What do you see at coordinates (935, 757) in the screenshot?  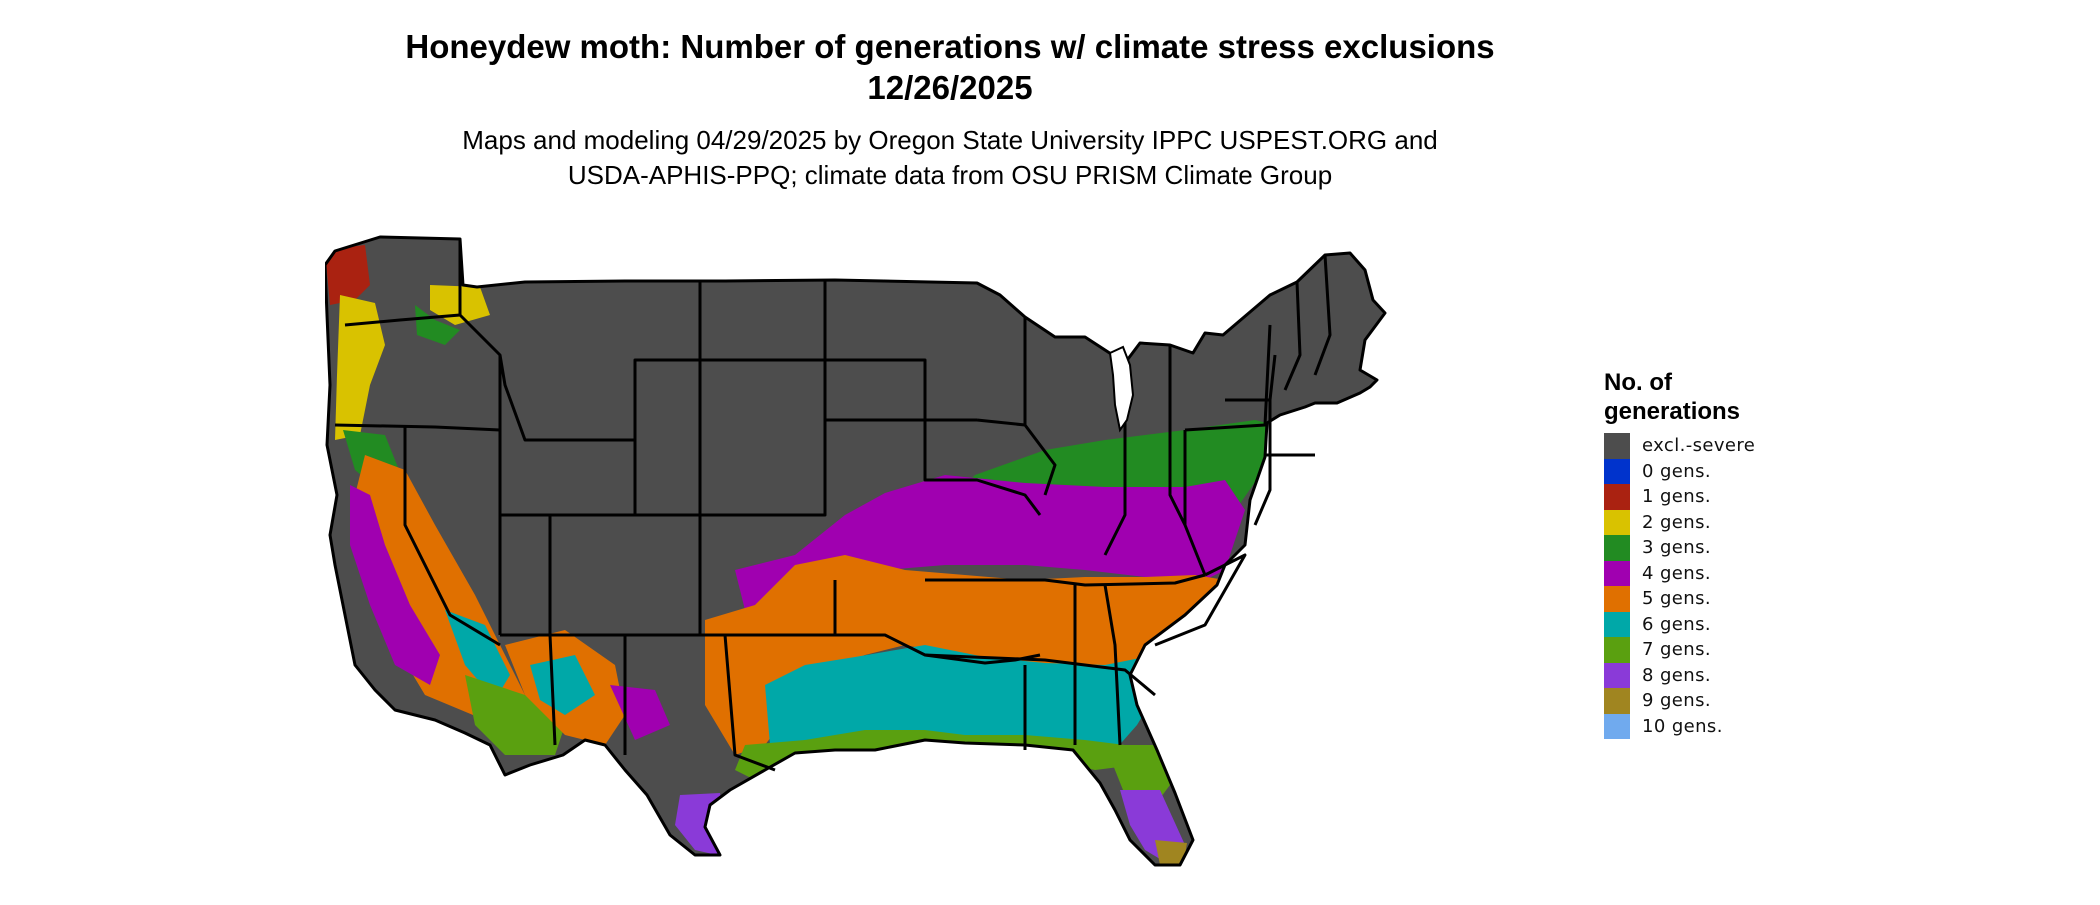 I see `zone-7-gens-gulf` at bounding box center [935, 757].